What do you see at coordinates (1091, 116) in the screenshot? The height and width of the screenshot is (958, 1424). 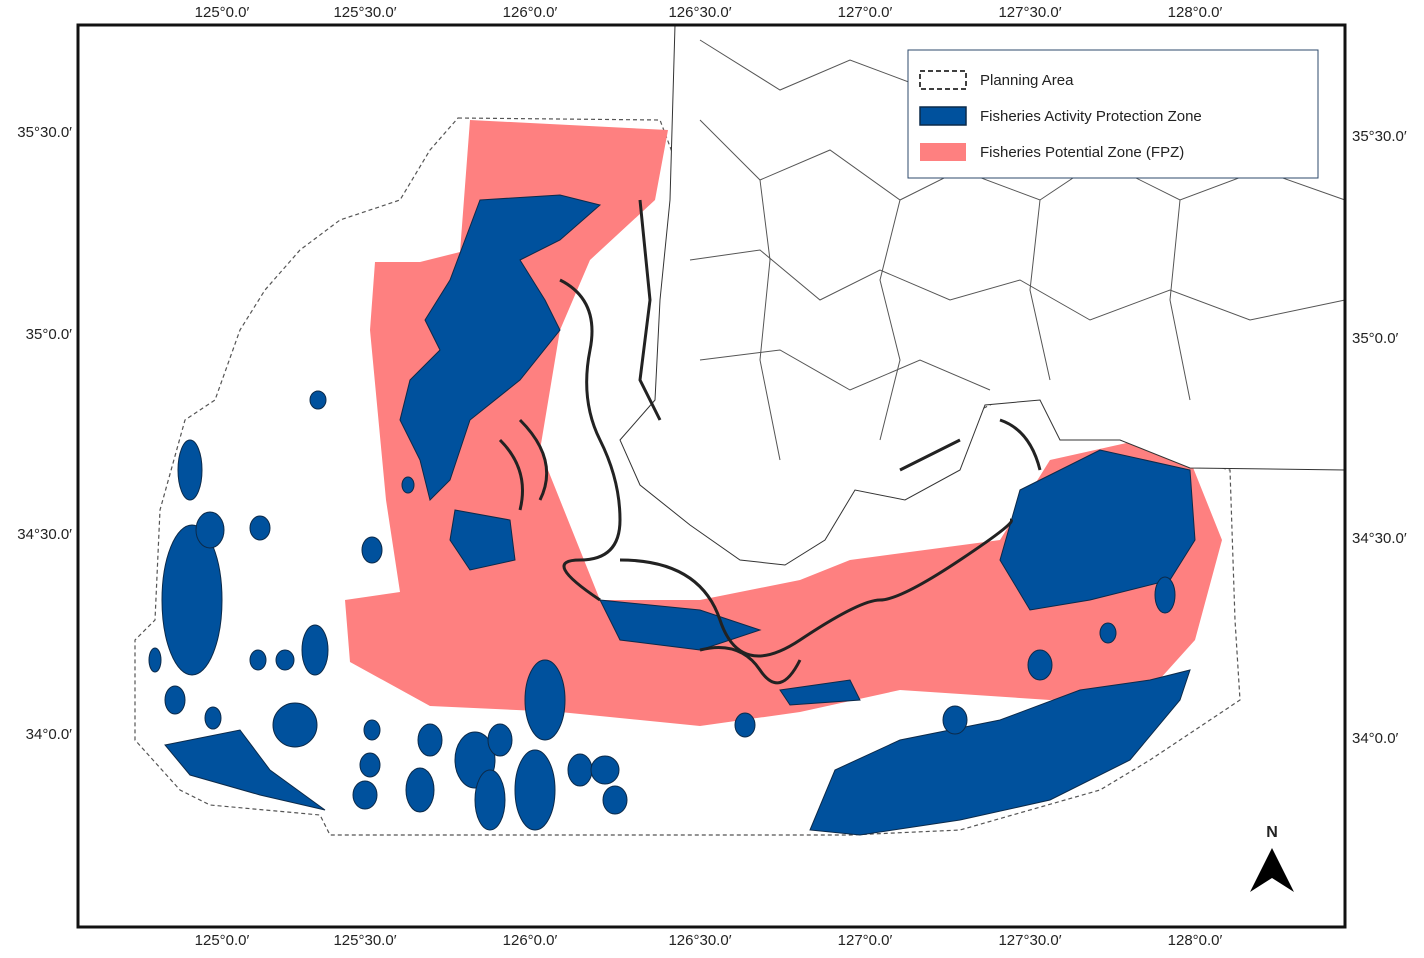 I see `legend-label: Fisheries Activity Protection Zone` at bounding box center [1091, 116].